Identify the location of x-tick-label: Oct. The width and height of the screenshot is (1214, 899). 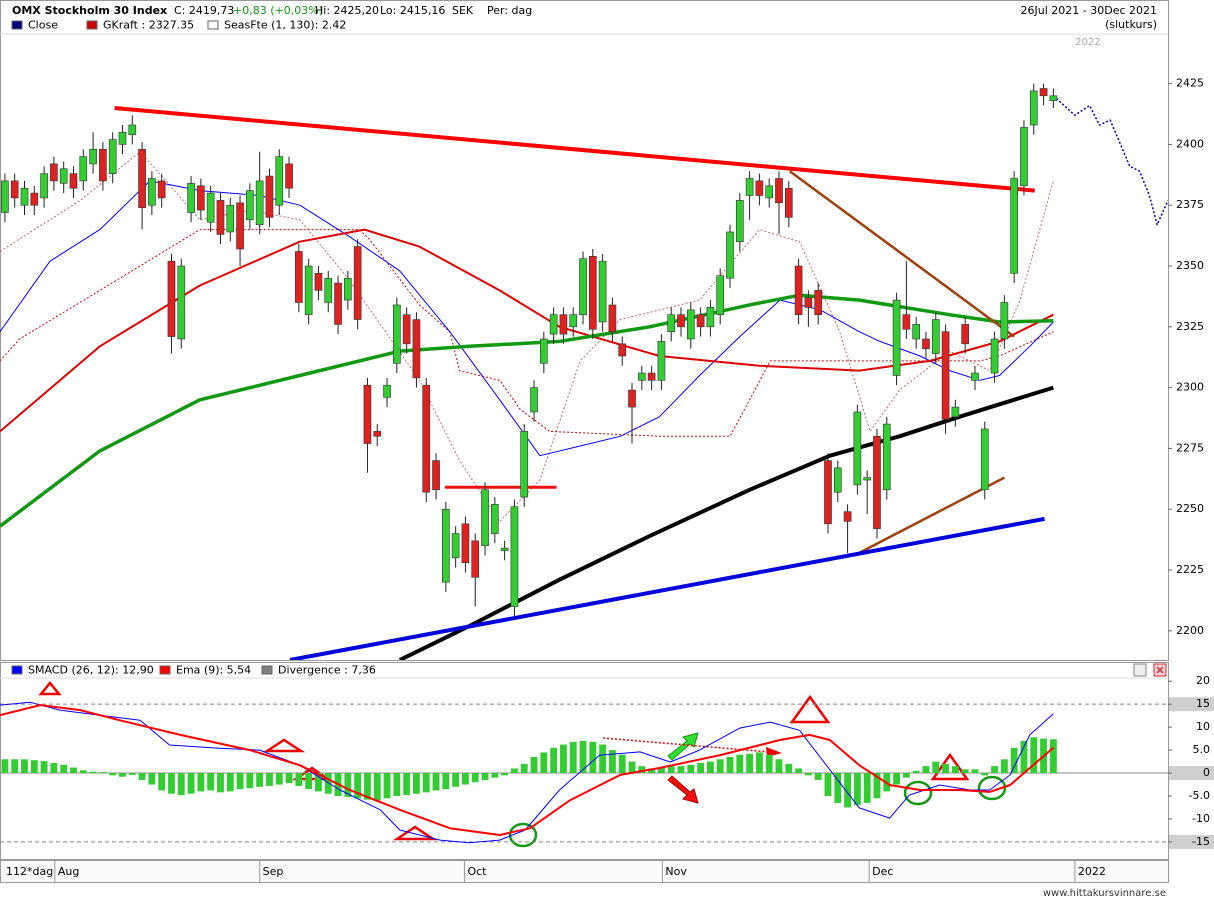
(477, 871).